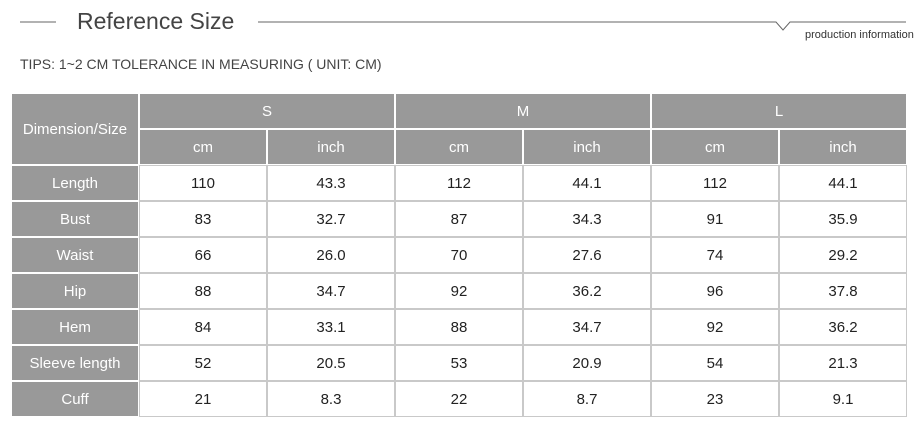  What do you see at coordinates (843, 399) in the screenshot?
I see `measure-cell: 9.1` at bounding box center [843, 399].